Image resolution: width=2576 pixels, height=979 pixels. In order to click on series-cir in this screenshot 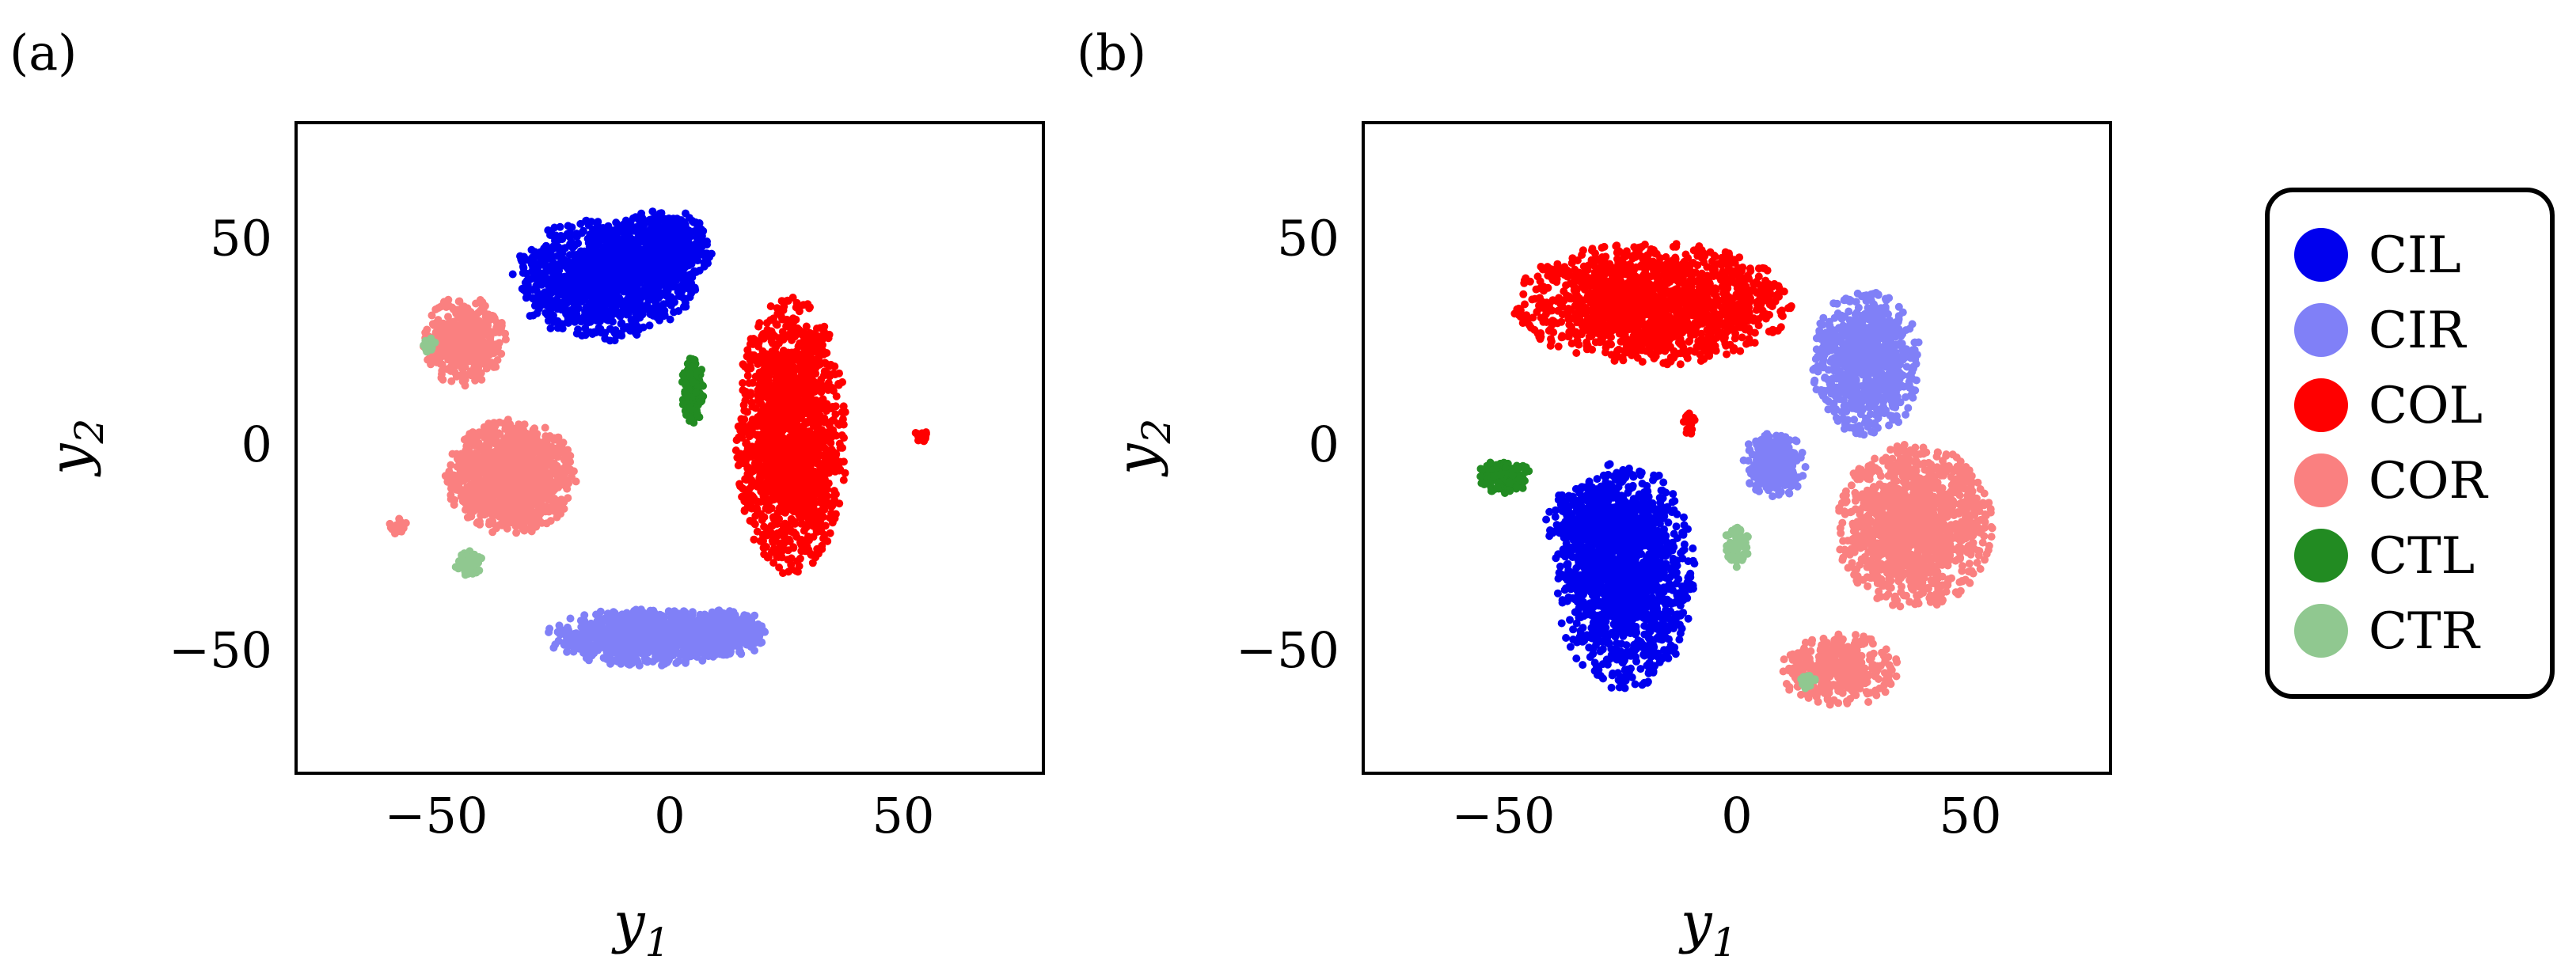, I will do `click(657, 637)`.